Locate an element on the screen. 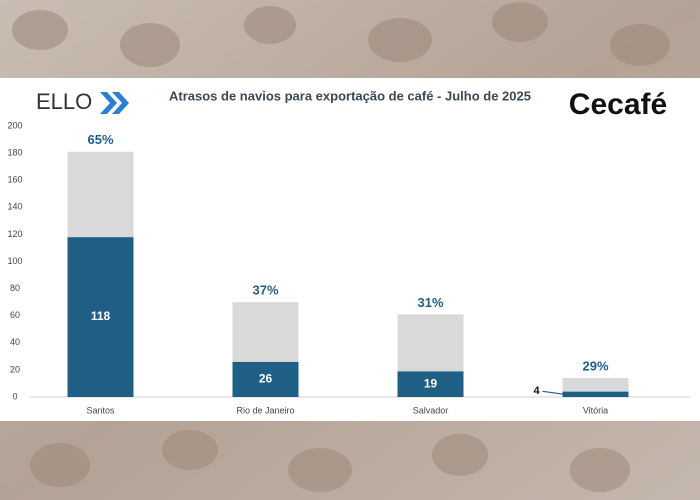 The image size is (700, 500). label-arrow is located at coordinates (553, 392).